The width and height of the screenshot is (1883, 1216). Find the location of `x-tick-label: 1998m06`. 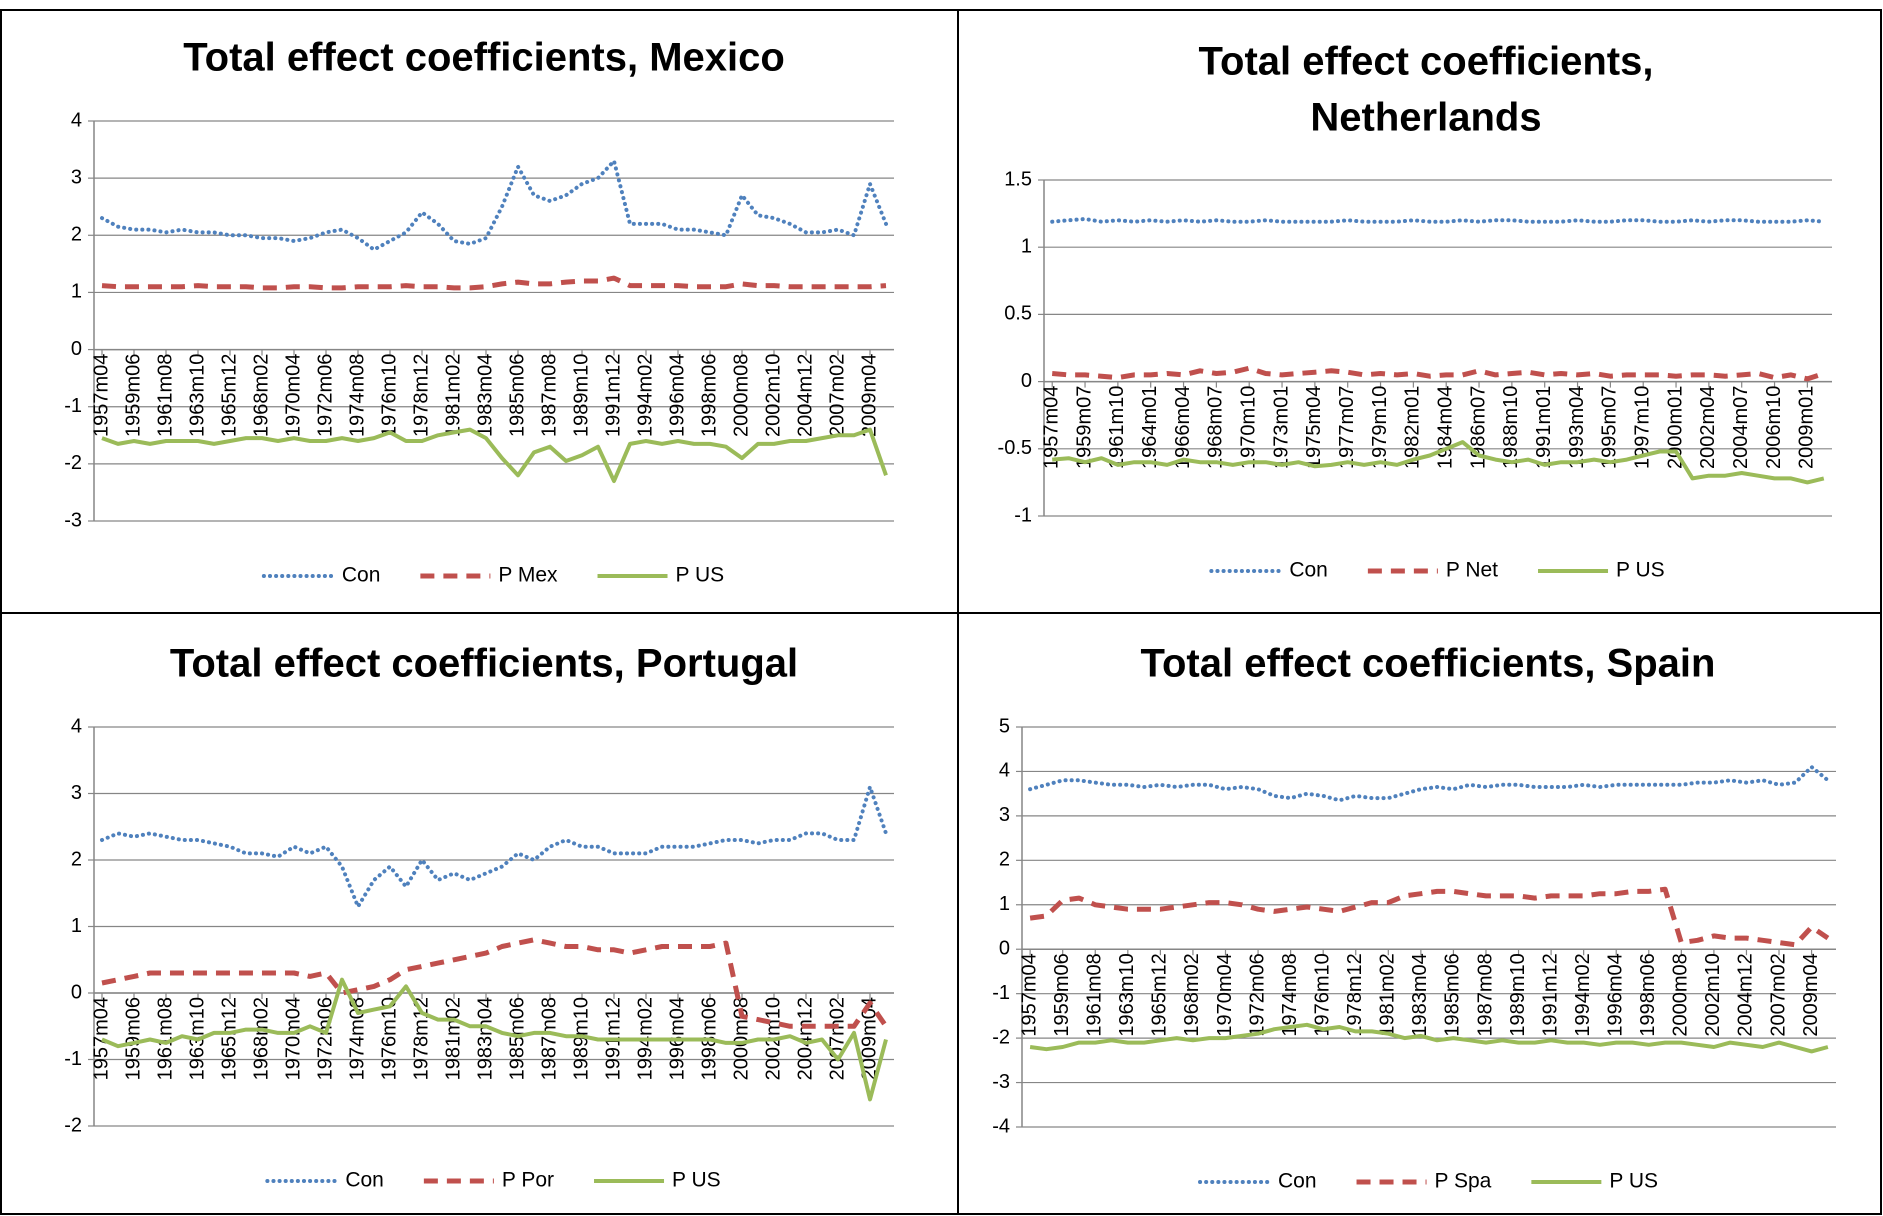

x-tick-label: 1998m06 is located at coordinates (709, 395).